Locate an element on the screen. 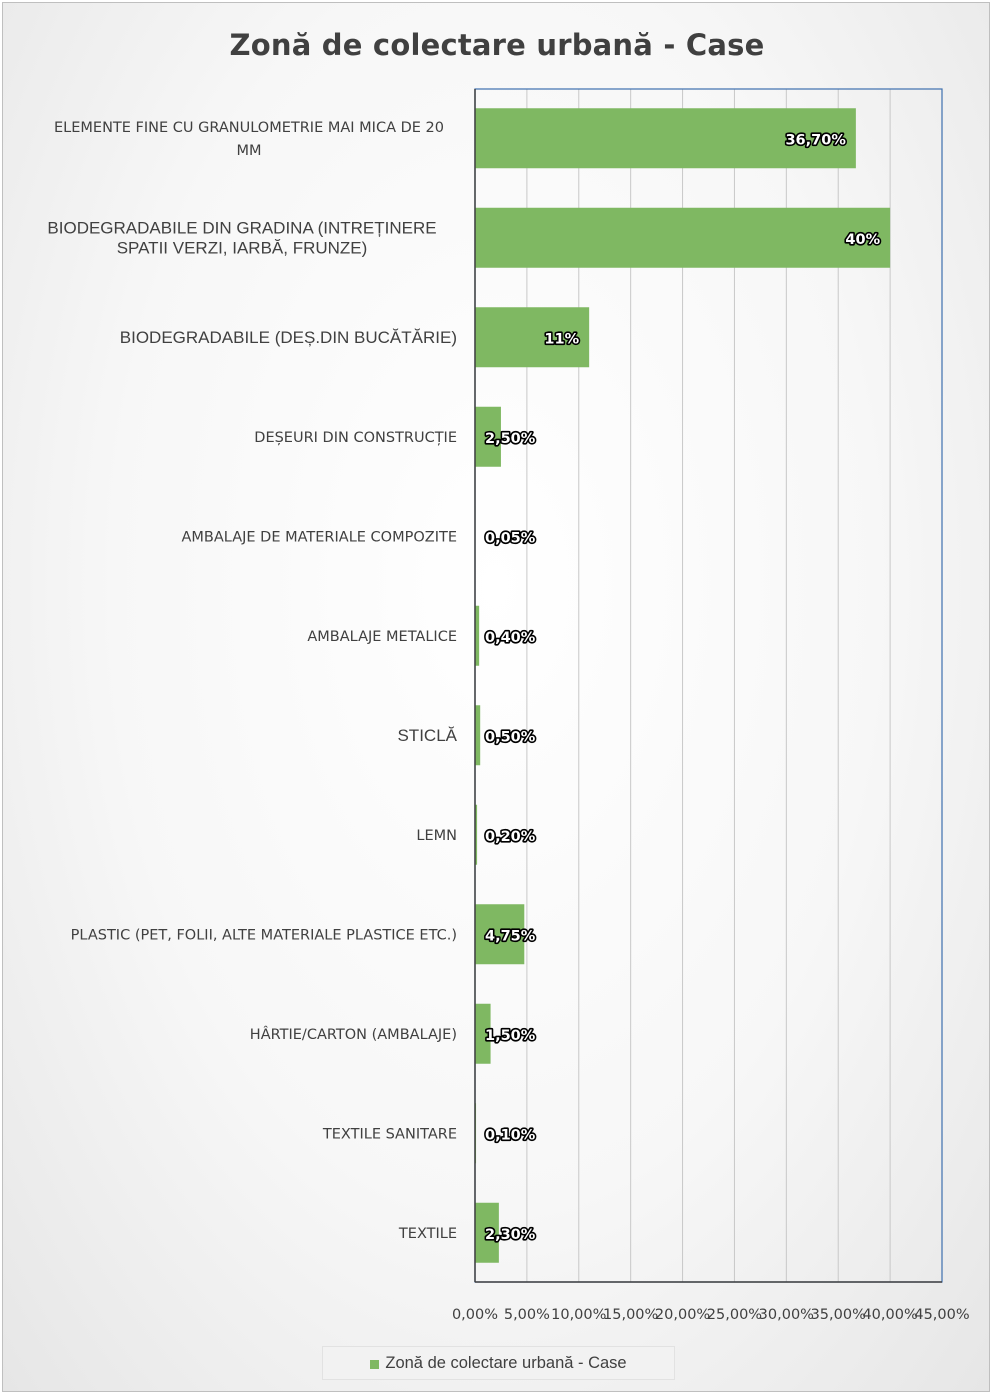 This screenshot has width=994, height=1395. category-label: TEXTILE SANITARE is located at coordinates (389, 1134).